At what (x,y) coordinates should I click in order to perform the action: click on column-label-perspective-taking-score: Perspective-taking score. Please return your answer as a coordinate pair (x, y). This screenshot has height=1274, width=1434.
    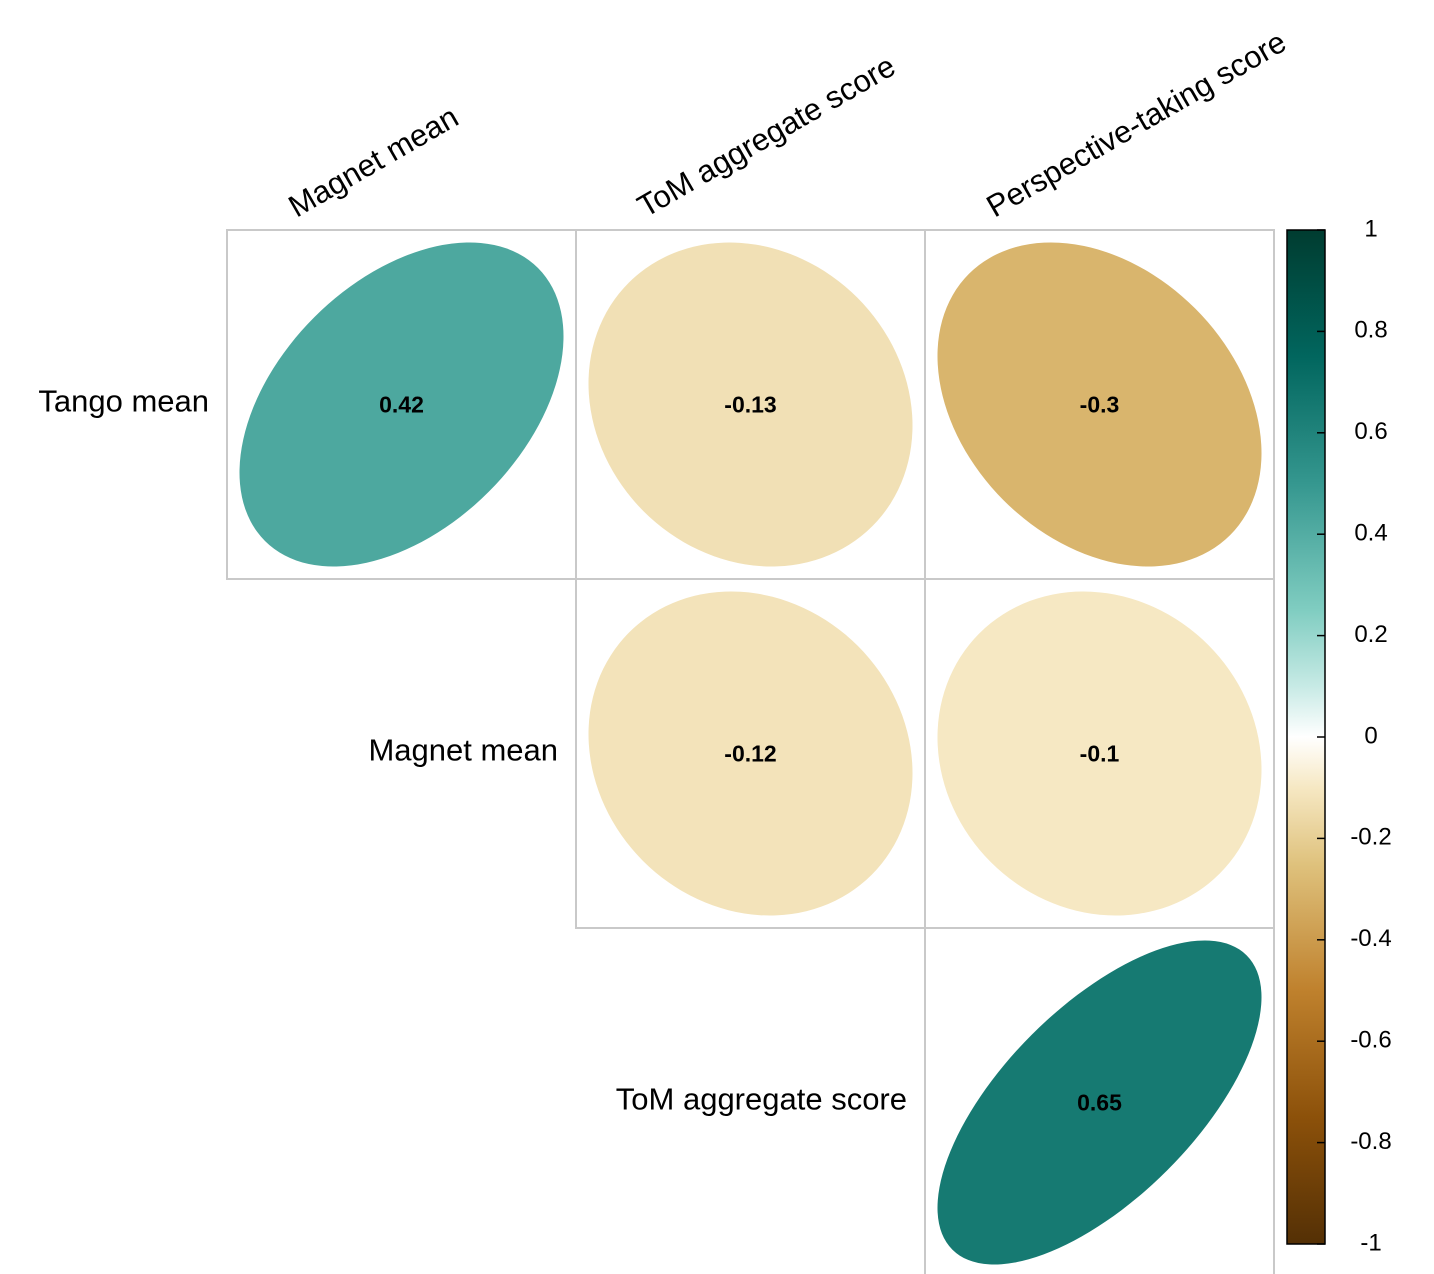
    Looking at the image, I should click on (1135, 124).